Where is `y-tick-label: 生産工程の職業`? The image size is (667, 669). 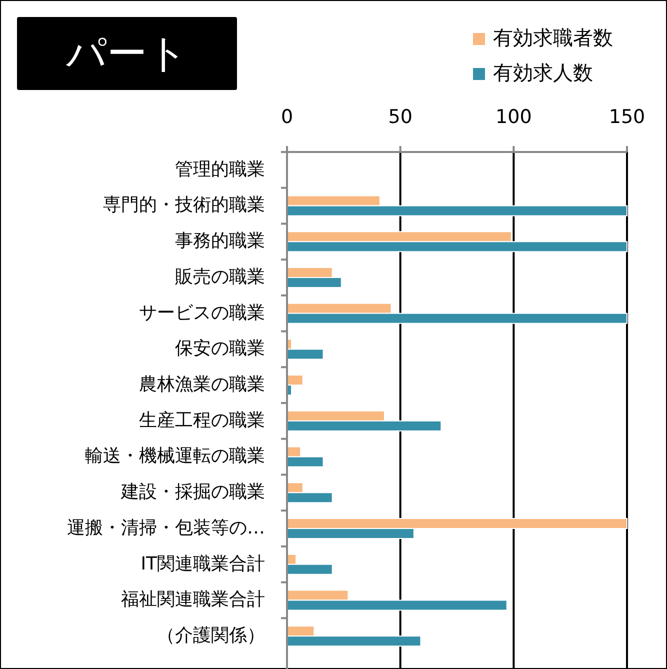 y-tick-label: 生産工程の職業 is located at coordinates (202, 420).